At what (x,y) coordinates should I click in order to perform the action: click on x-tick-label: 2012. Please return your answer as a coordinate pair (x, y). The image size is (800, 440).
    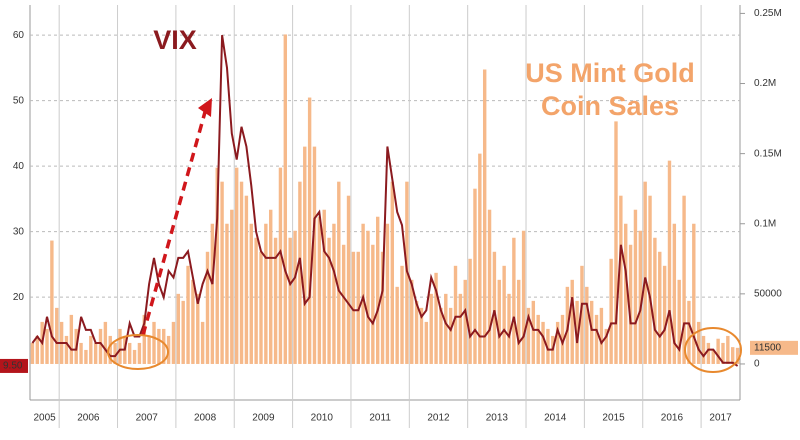
    Looking at the image, I should click on (438, 418).